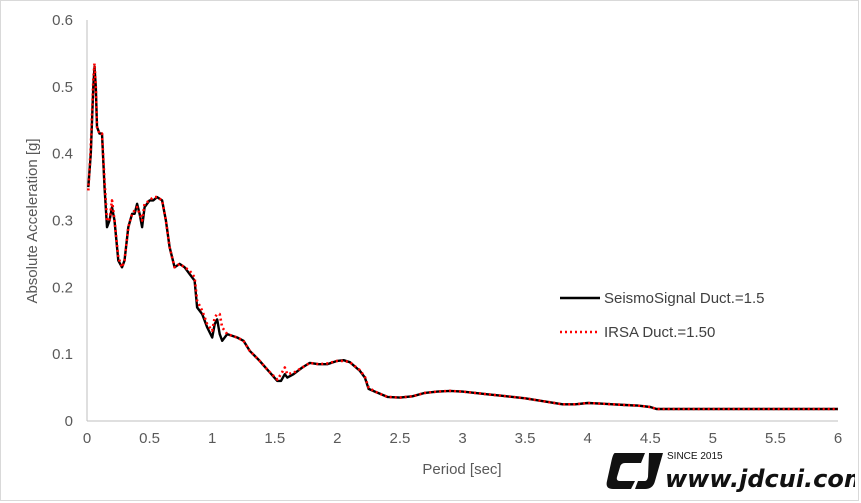 The image size is (861, 503). What do you see at coordinates (587, 438) in the screenshot?
I see `x-tick-label: 4` at bounding box center [587, 438].